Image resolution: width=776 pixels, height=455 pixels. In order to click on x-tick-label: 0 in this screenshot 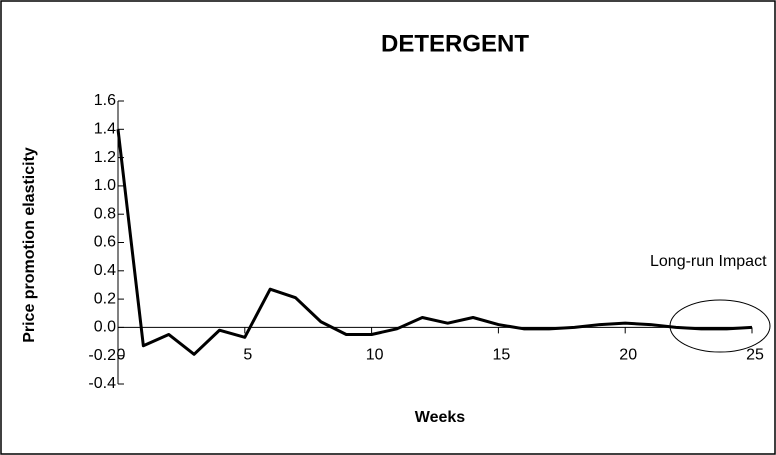, I will do `click(121, 355)`.